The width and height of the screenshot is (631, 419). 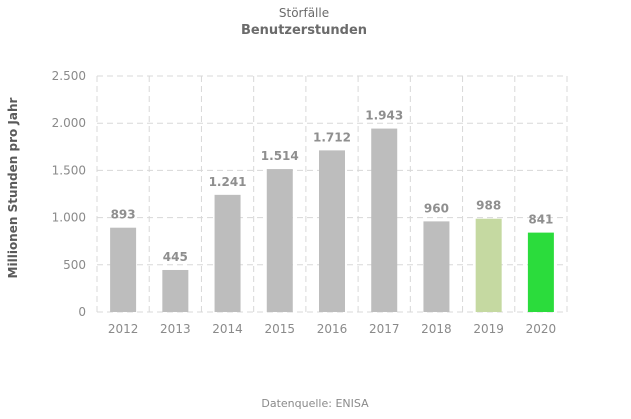 What do you see at coordinates (69, 194) in the screenshot?
I see `y-axis-ticks: 0 500 1.000 1.500 2.000 2.500` at bounding box center [69, 194].